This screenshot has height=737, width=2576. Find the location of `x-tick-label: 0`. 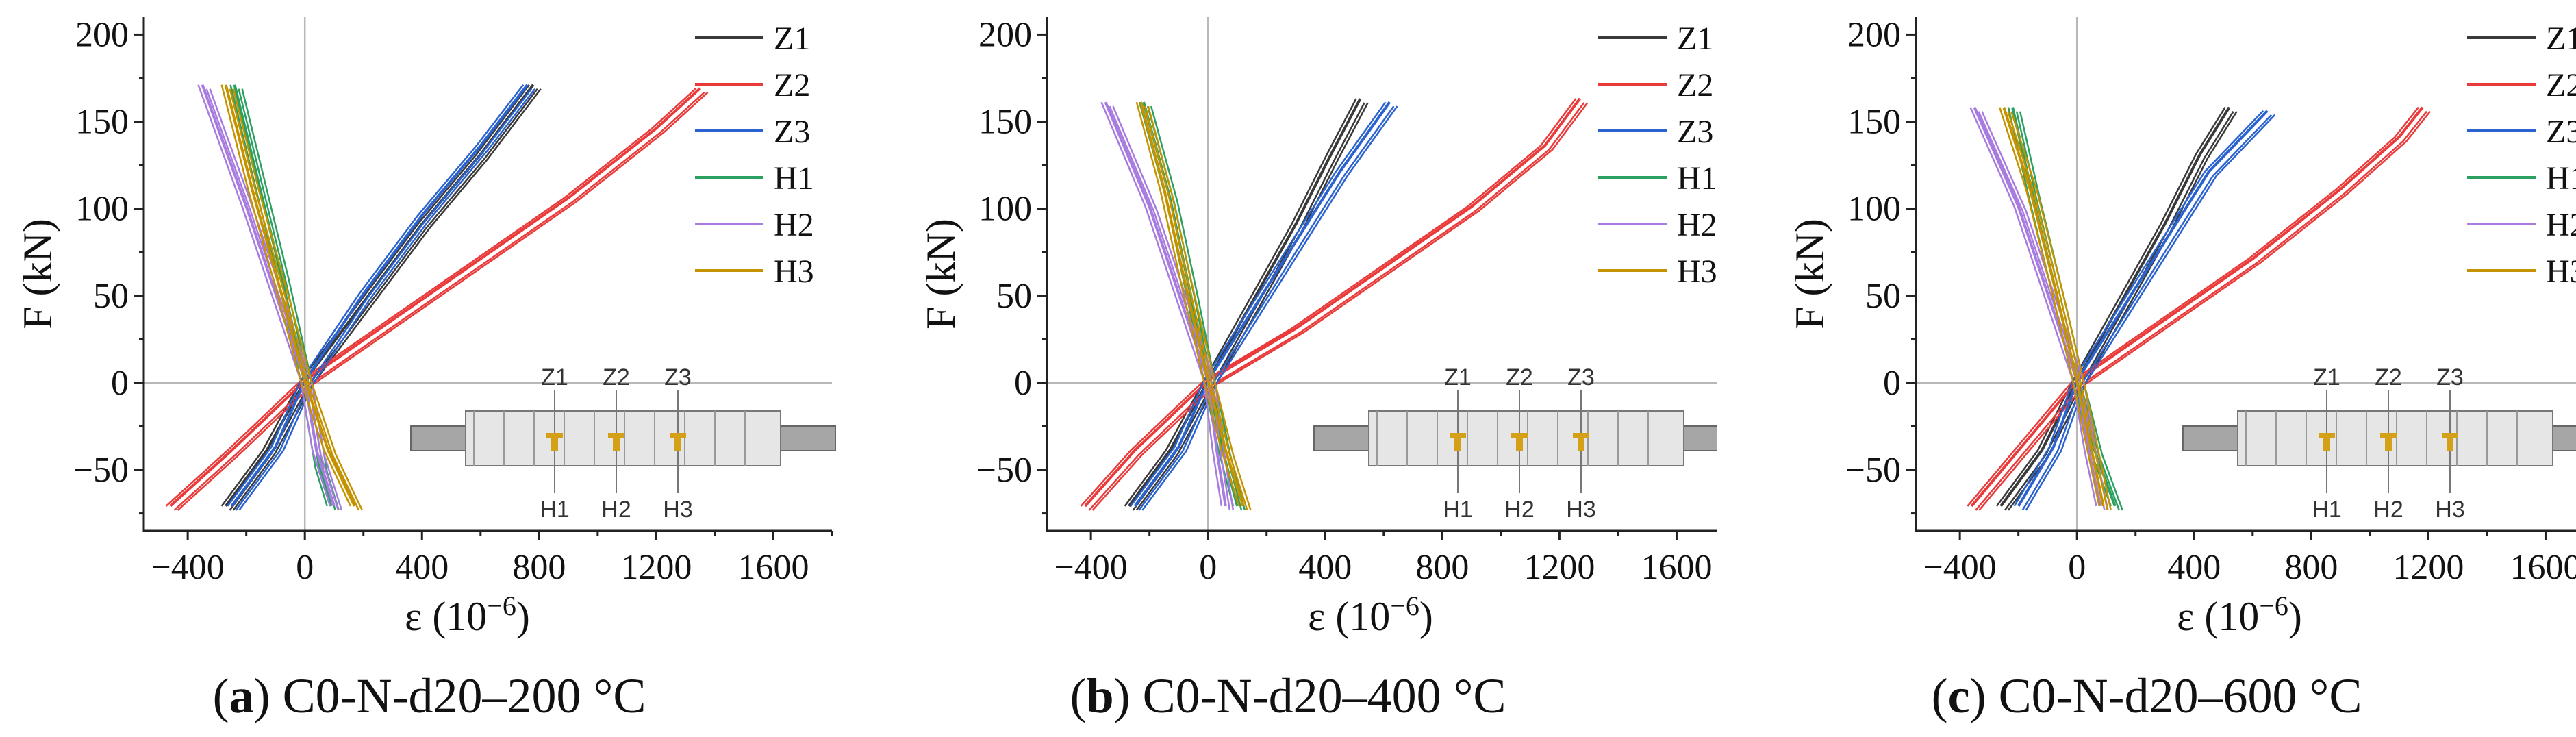

x-tick-label: 0 is located at coordinates (305, 567).